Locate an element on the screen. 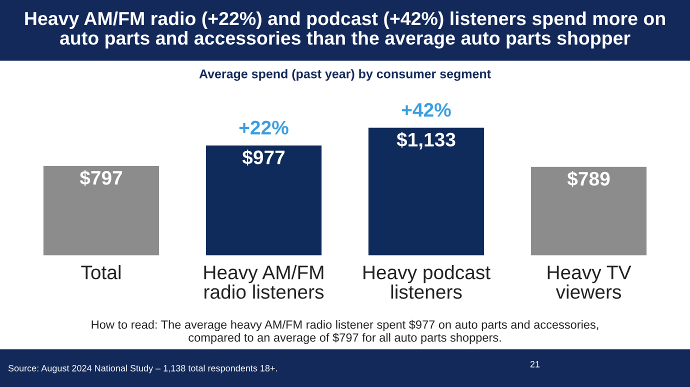 This screenshot has width=690, height=387. text: How to read: The average heavy AM/FM radio listener spent $977 on auto parts and accessories, compared to an average of $797 for all auto parts shoppers. is located at coordinates (345, 332).